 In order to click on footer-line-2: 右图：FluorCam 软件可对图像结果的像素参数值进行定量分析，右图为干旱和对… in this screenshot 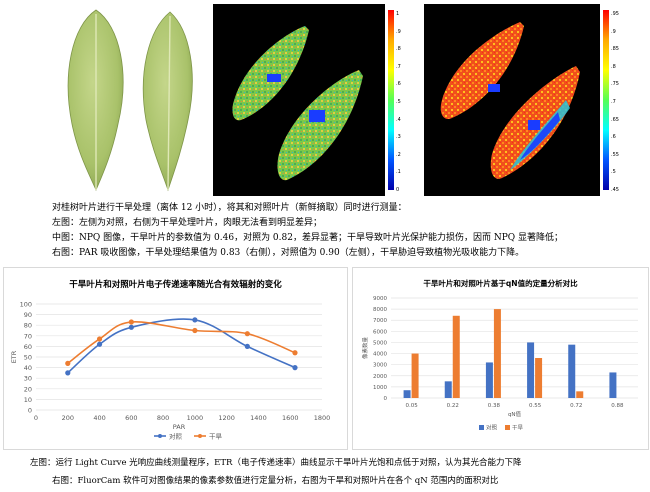, I will do `click(275, 481)`.